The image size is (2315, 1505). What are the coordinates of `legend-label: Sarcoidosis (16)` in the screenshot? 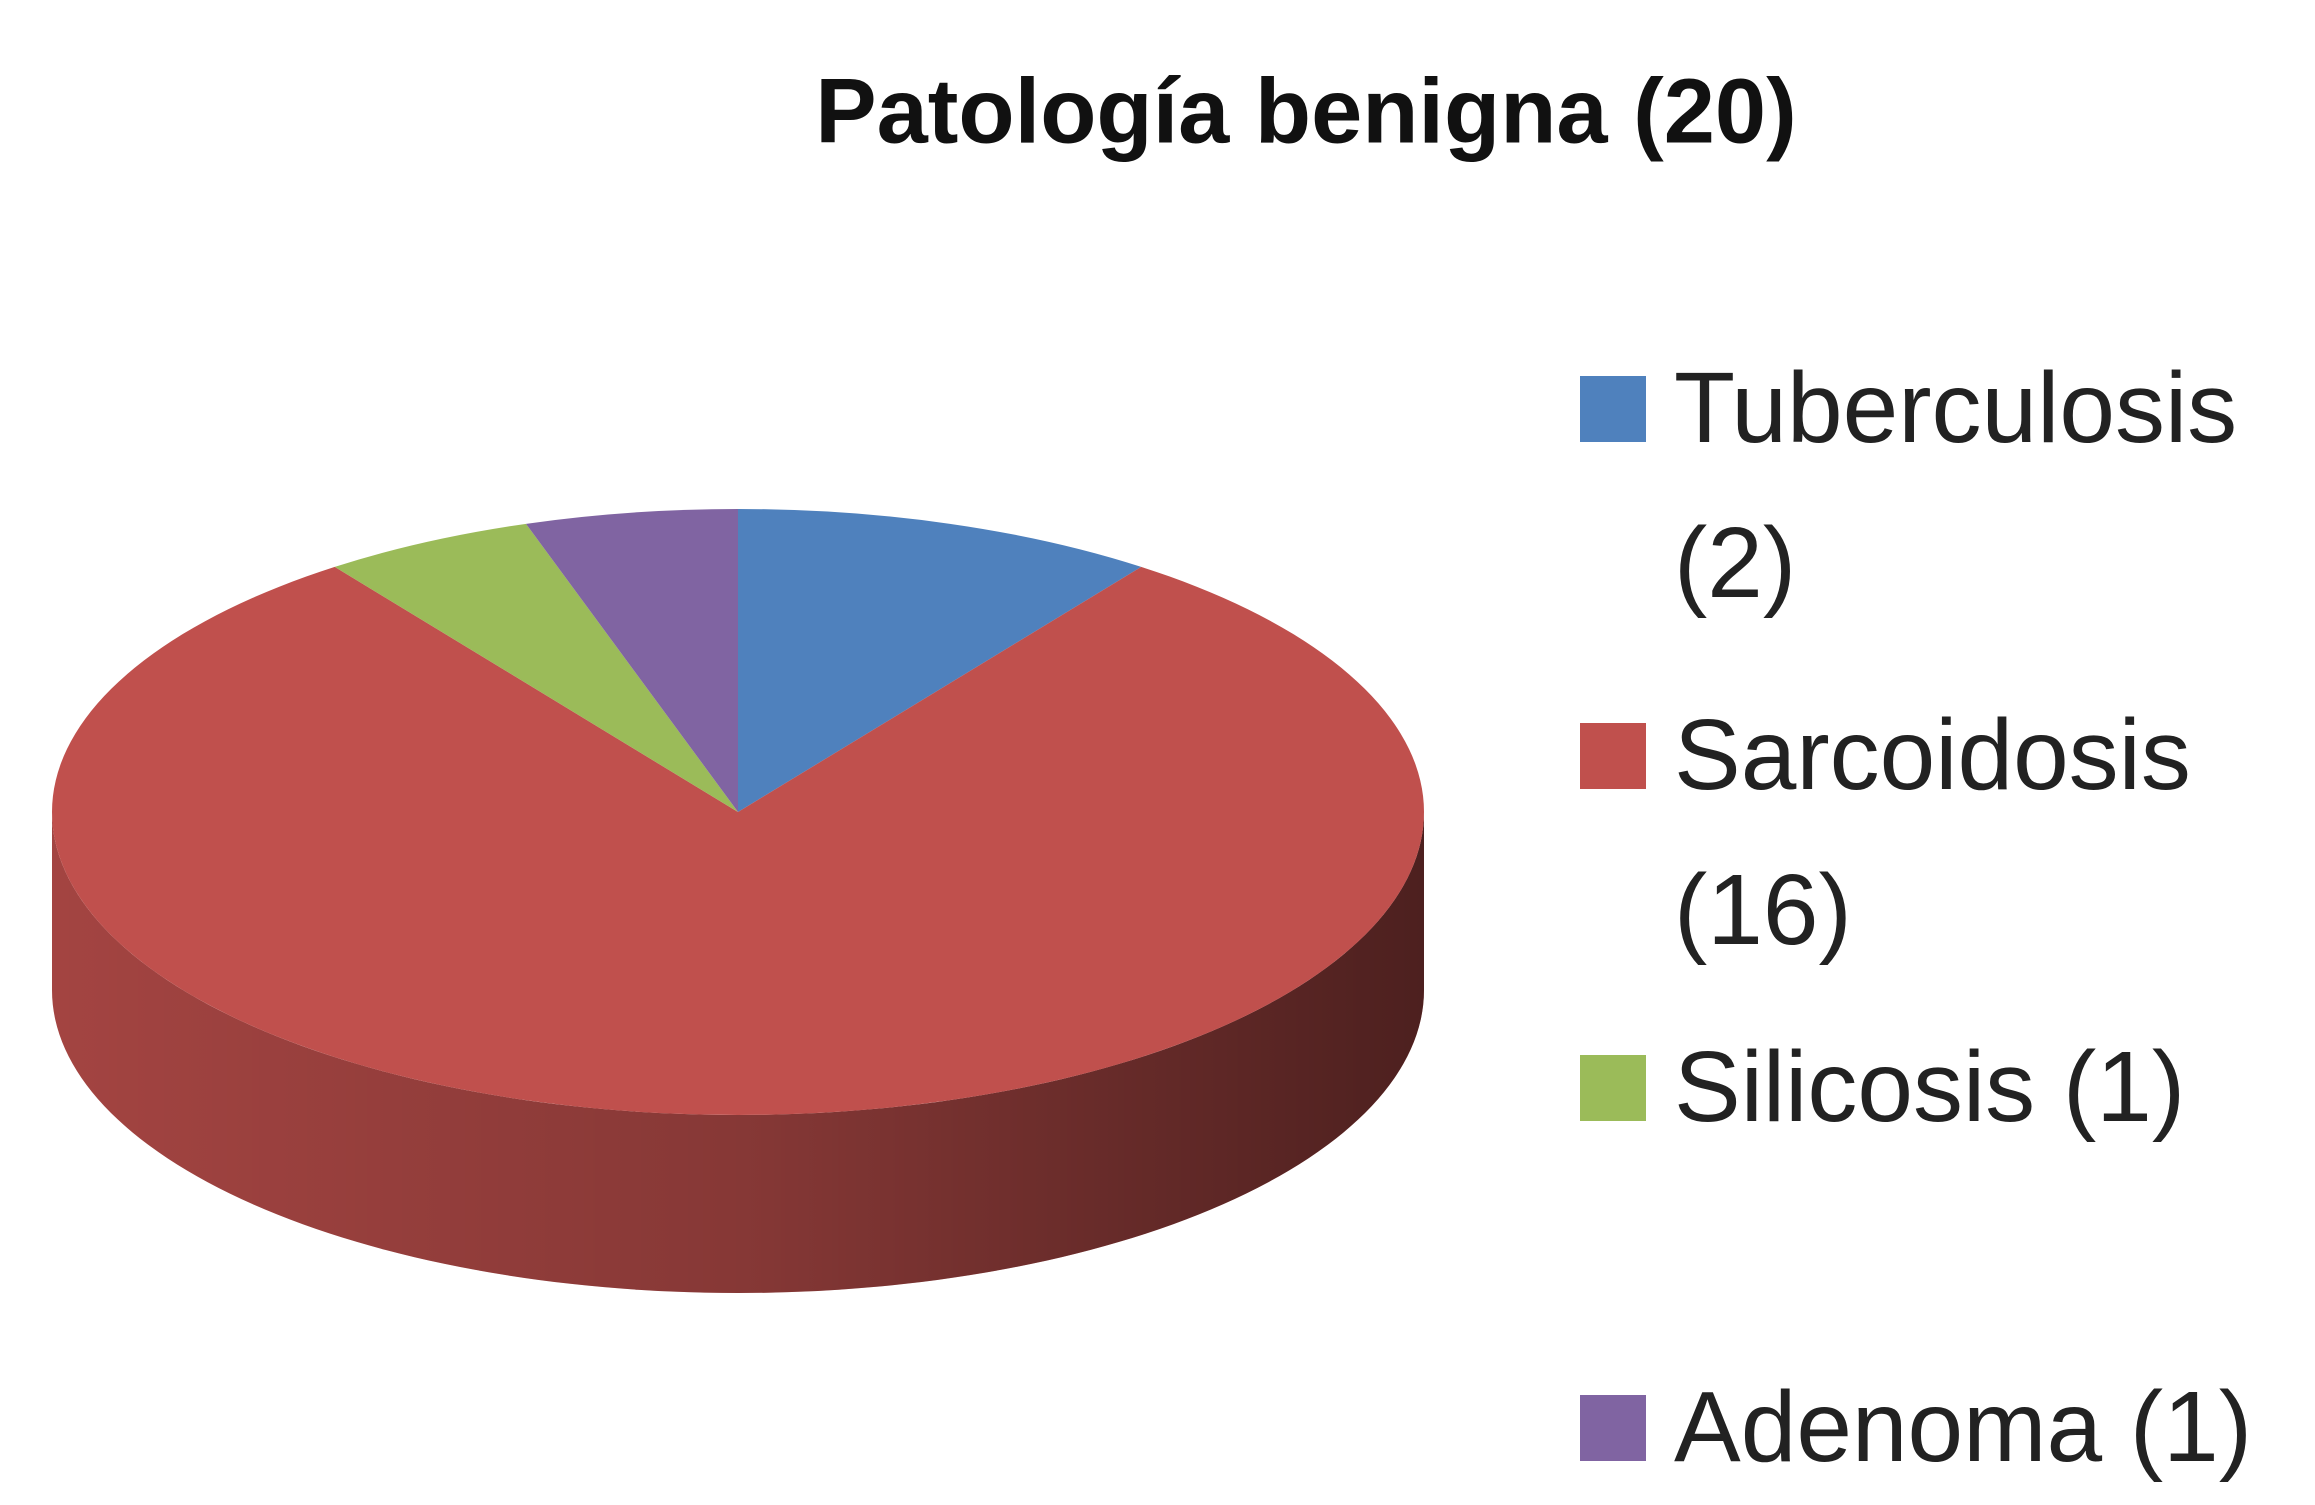 It's located at (1932, 832).